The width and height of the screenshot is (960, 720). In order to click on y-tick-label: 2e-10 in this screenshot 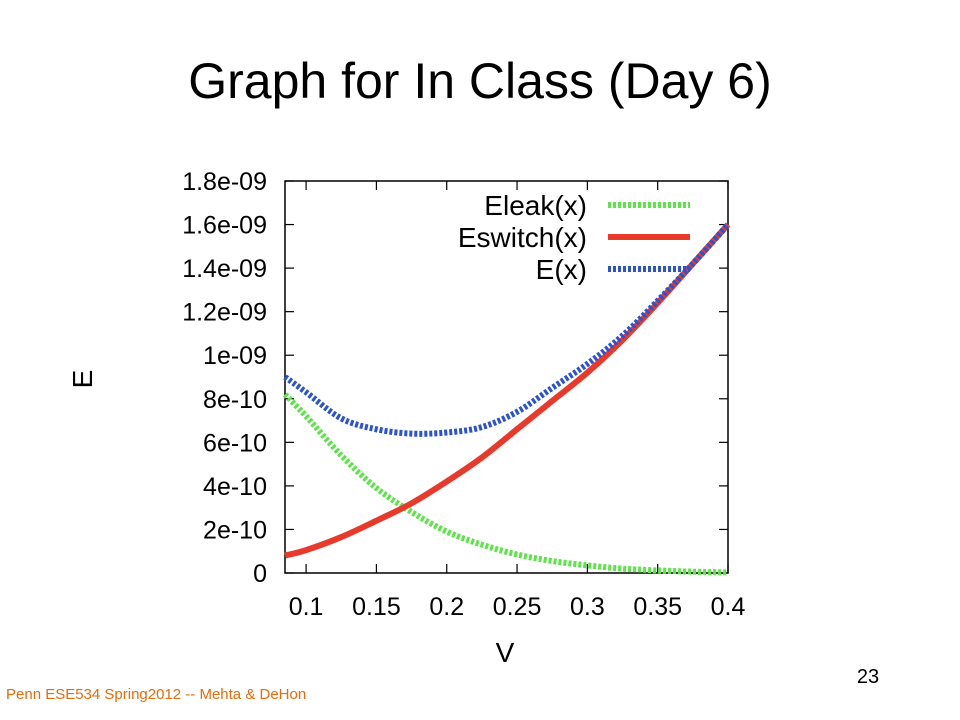, I will do `click(235, 530)`.